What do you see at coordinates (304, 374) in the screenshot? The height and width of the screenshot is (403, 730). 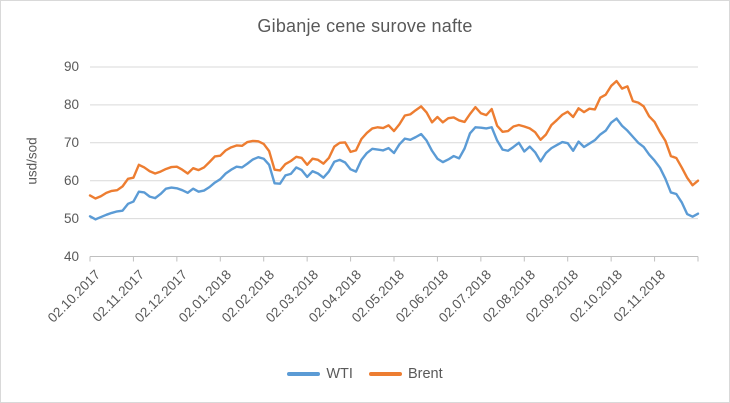 I see `wti-line-swatch` at bounding box center [304, 374].